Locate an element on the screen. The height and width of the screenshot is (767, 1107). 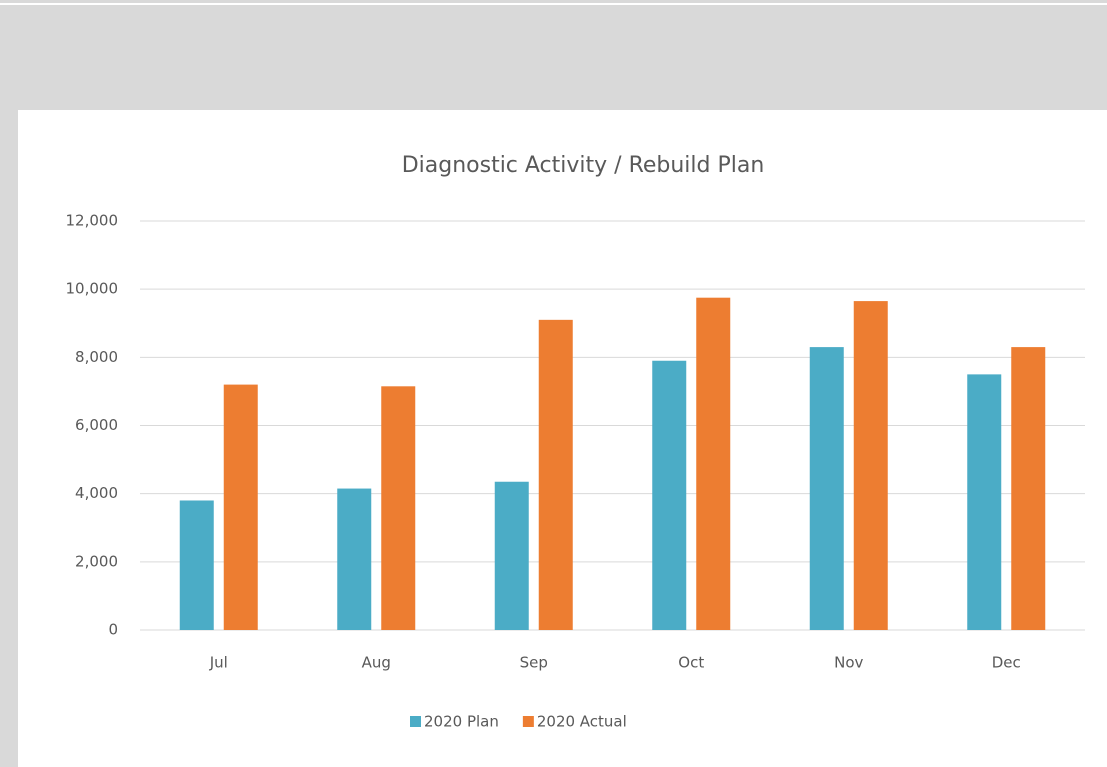
x-tick-label: Nov is located at coordinates (848, 663).